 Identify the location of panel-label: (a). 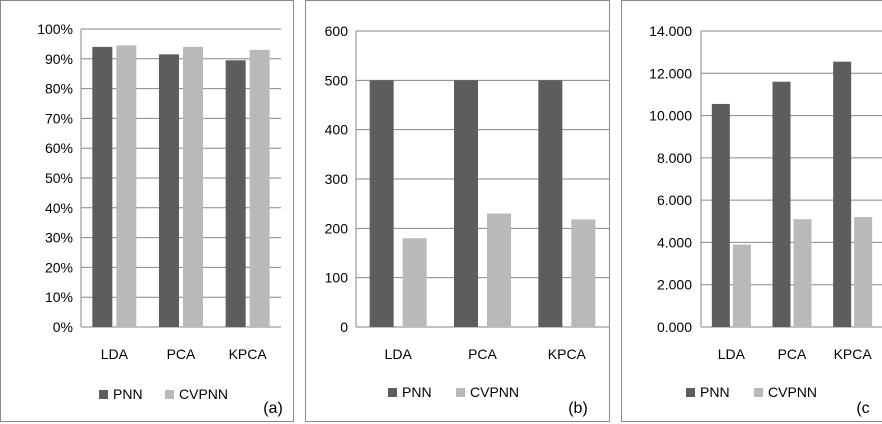
(273, 408).